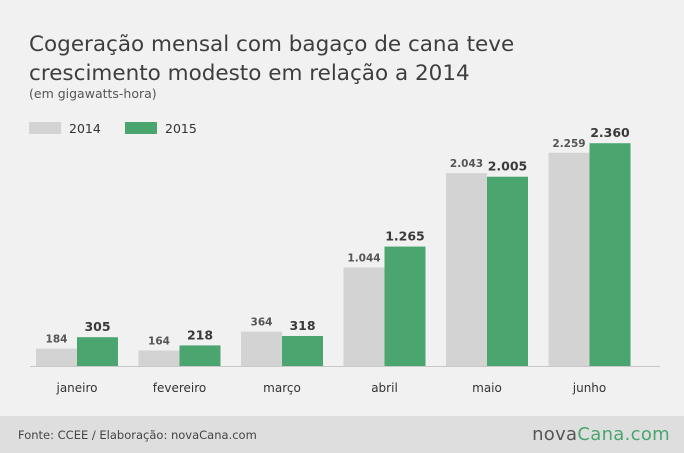  Describe the element at coordinates (137, 435) in the screenshot. I see `source-note: Fonte: CCEE / Elaboração: novaCana.com` at that location.